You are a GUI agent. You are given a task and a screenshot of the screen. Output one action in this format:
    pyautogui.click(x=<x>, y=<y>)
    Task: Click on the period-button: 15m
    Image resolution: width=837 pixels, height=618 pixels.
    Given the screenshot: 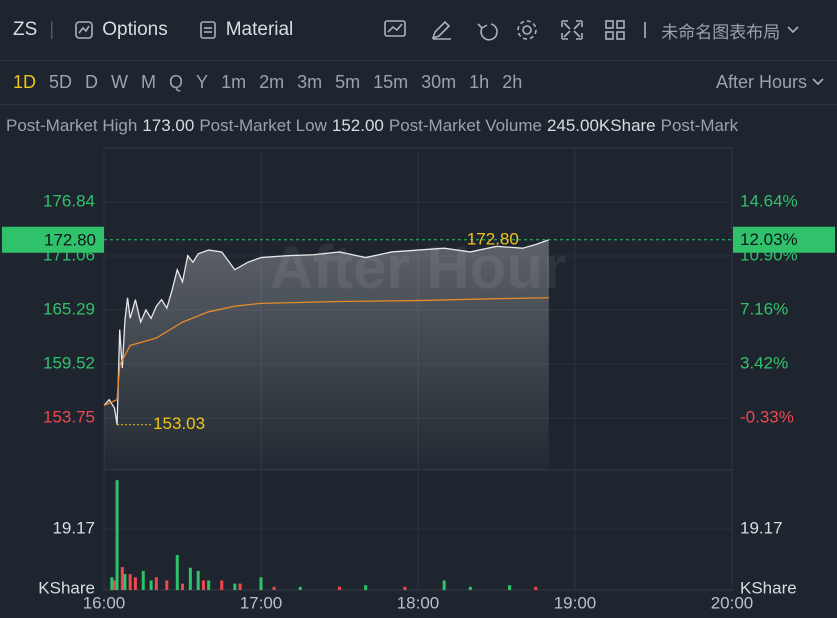 What is the action you would take?
    pyautogui.click(x=391, y=81)
    